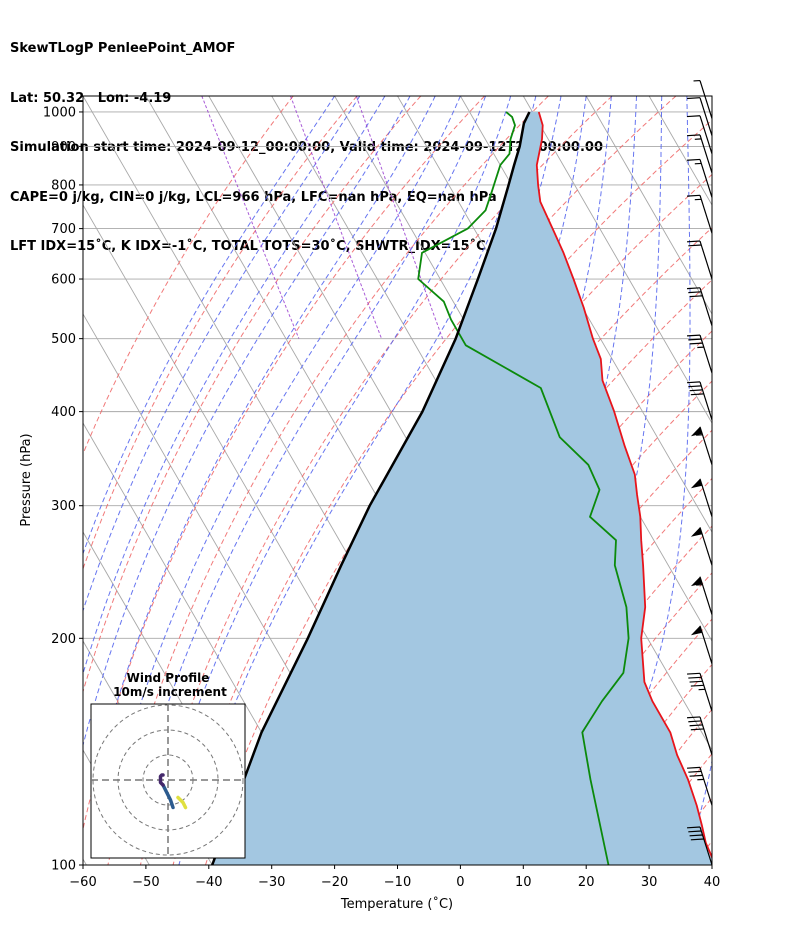 Image resolution: width=794 pixels, height=937 pixels. What do you see at coordinates (712, 882) in the screenshot?
I see `x-tick-label: 40` at bounding box center [712, 882].